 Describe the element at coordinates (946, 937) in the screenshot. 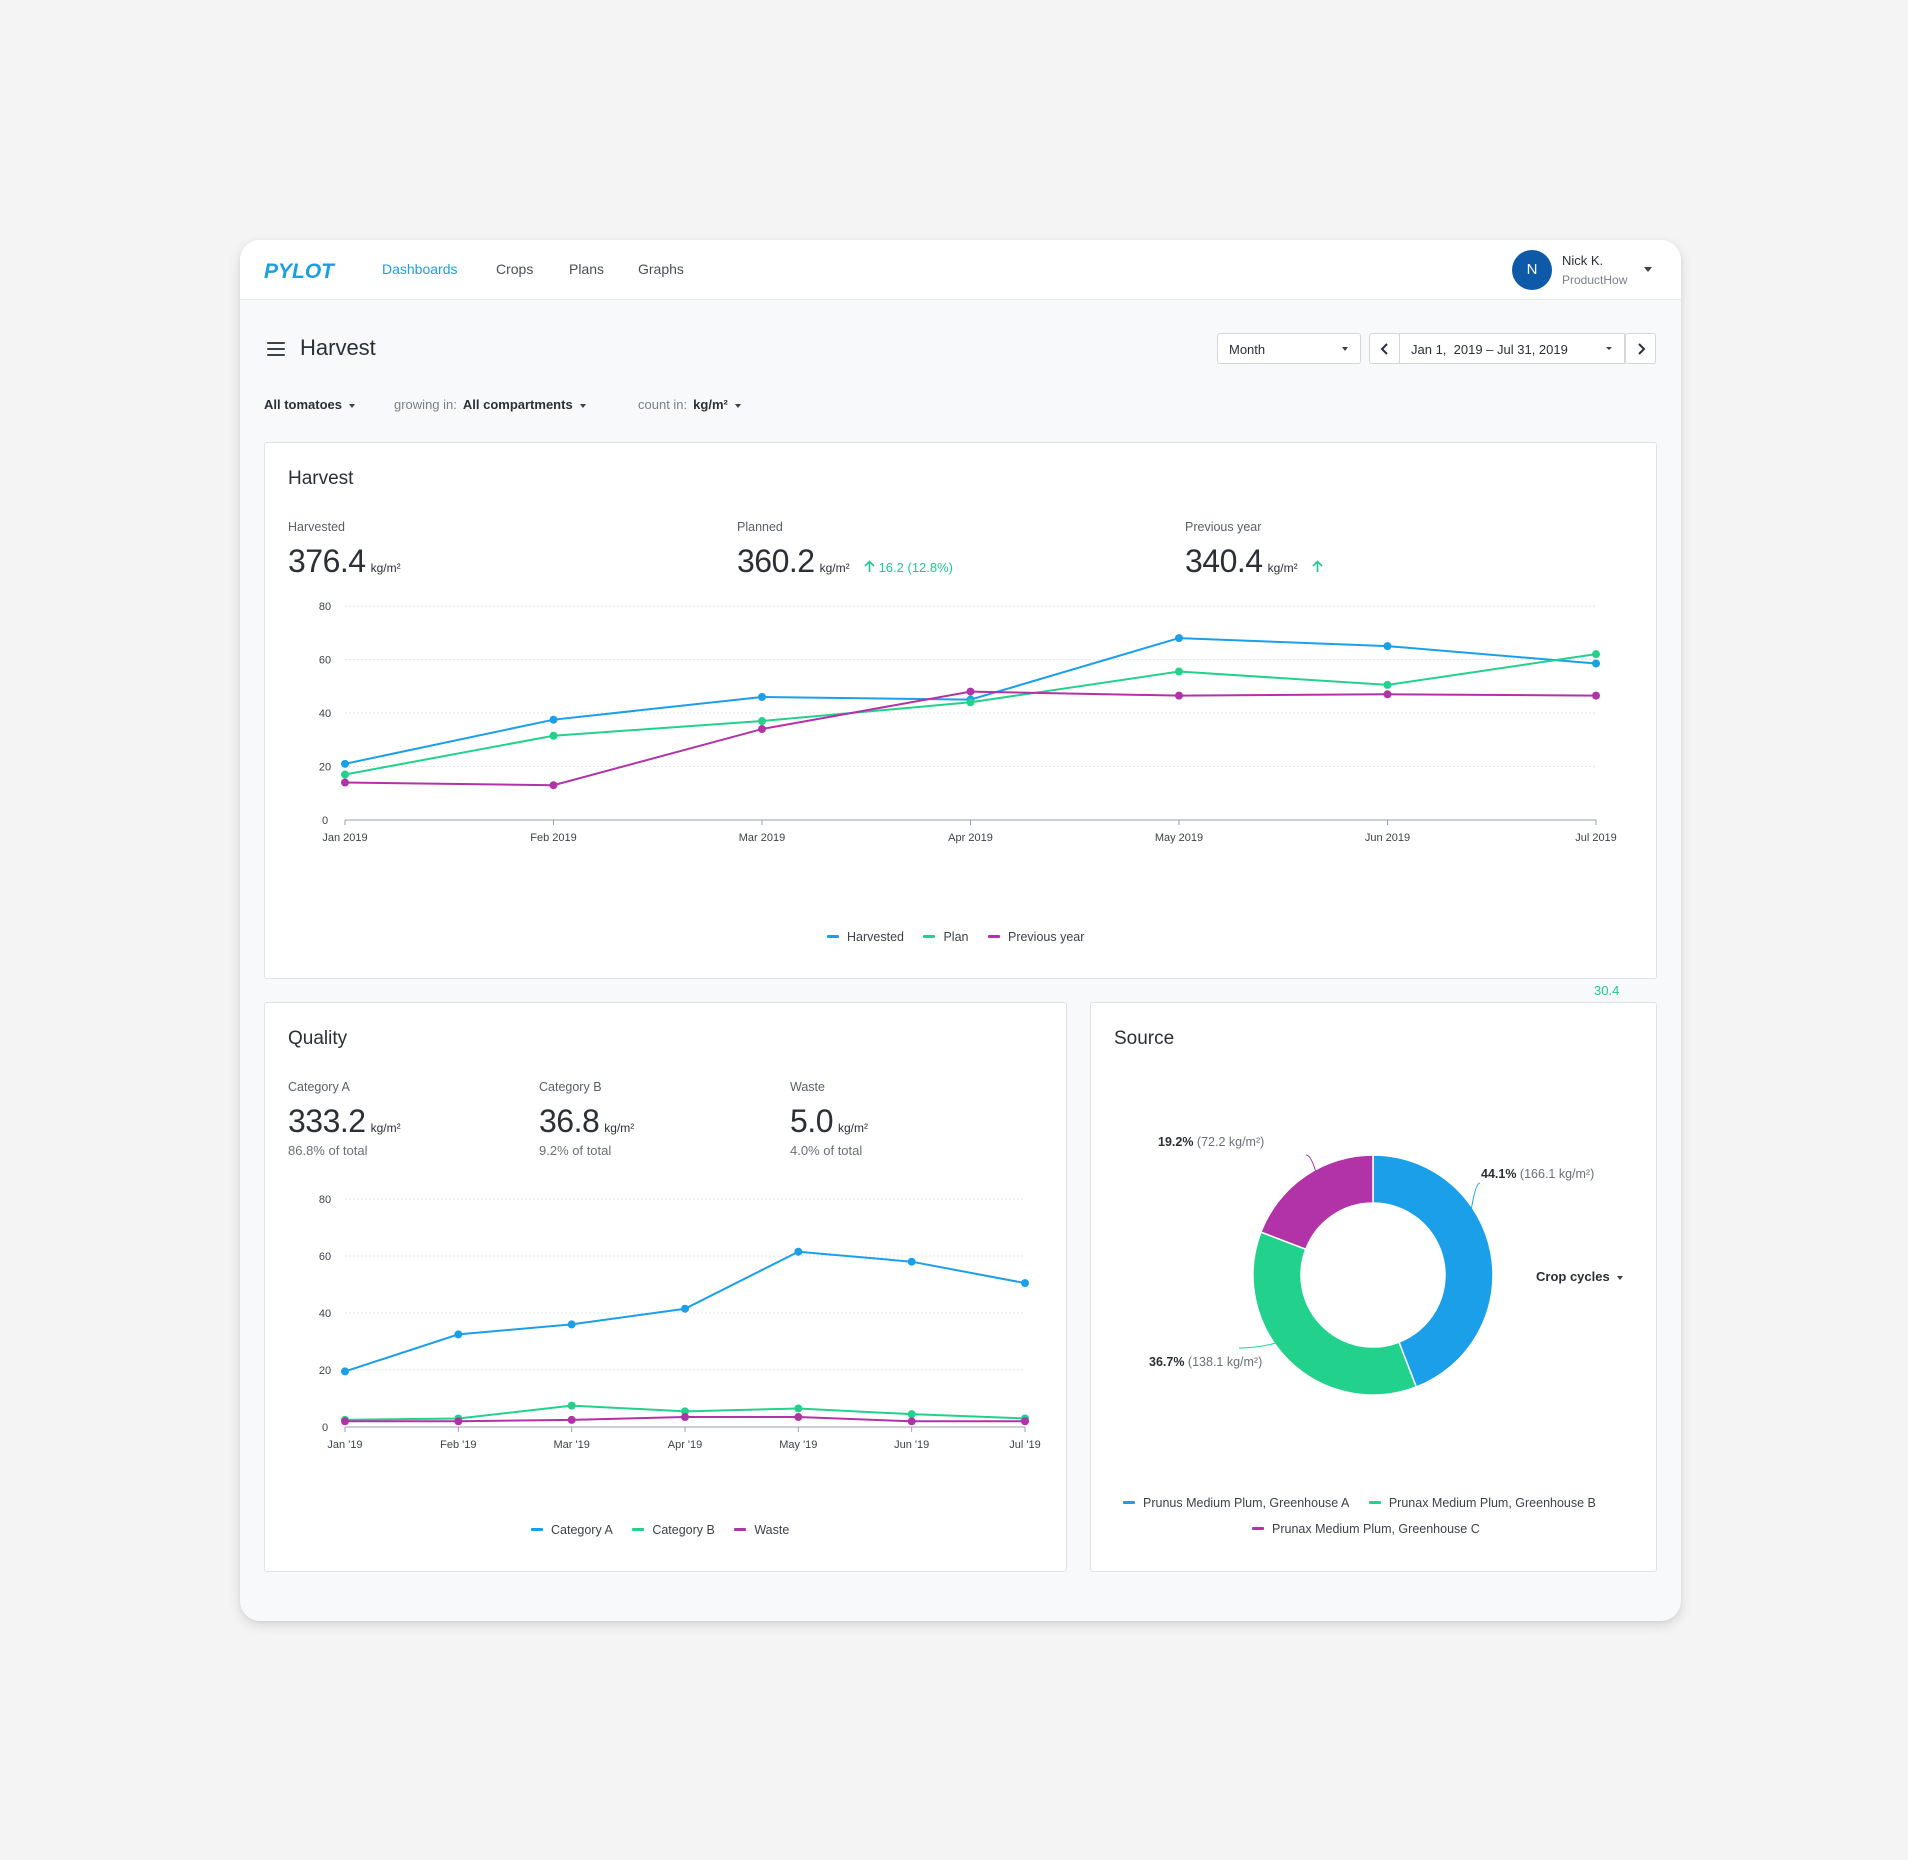

I see `legend-item-plan: Plan` at that location.